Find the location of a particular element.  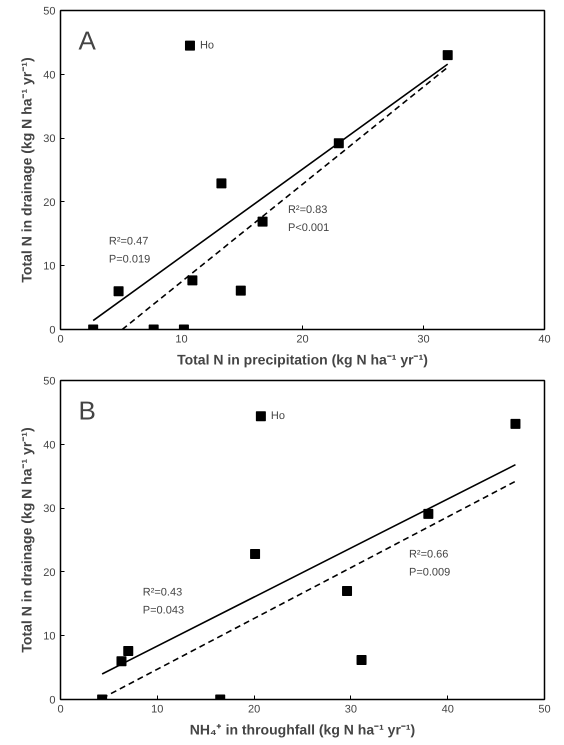

annotation: R²=0.47 P=0.019 is located at coordinates (129, 251).